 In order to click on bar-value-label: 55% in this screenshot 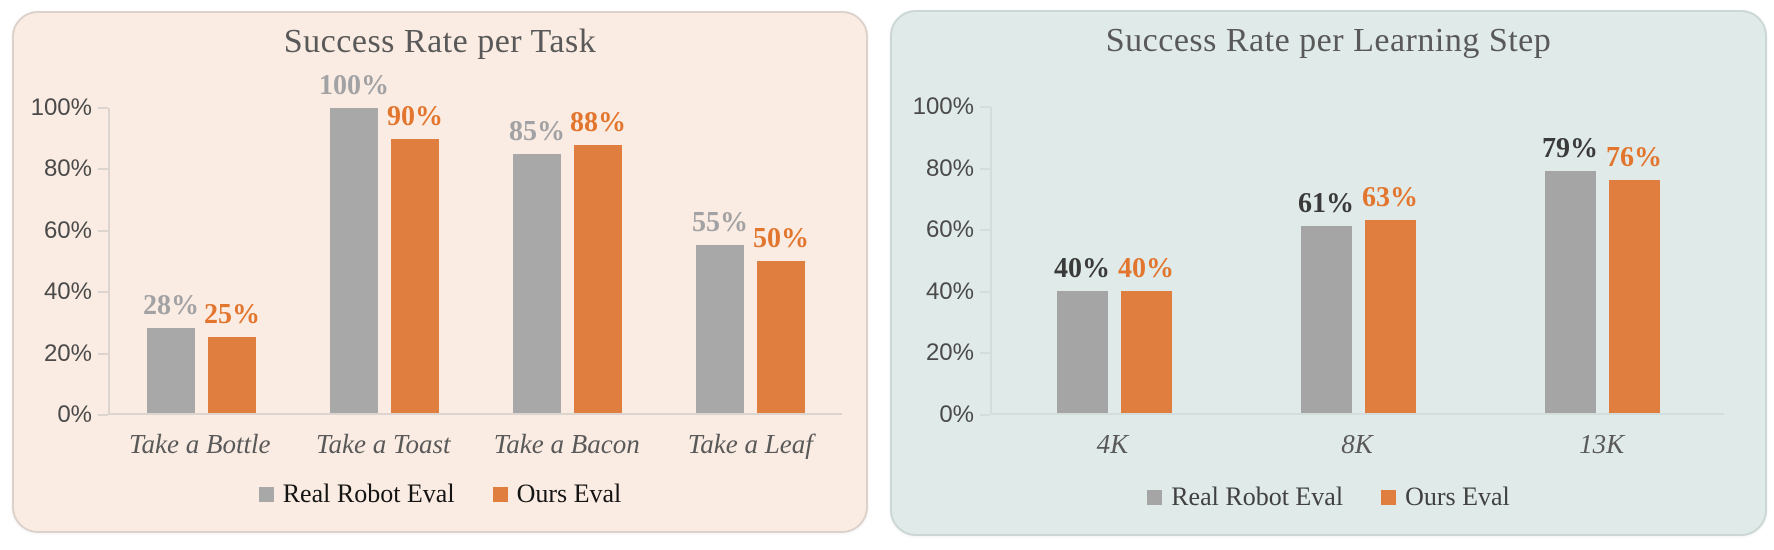, I will do `click(720, 223)`.